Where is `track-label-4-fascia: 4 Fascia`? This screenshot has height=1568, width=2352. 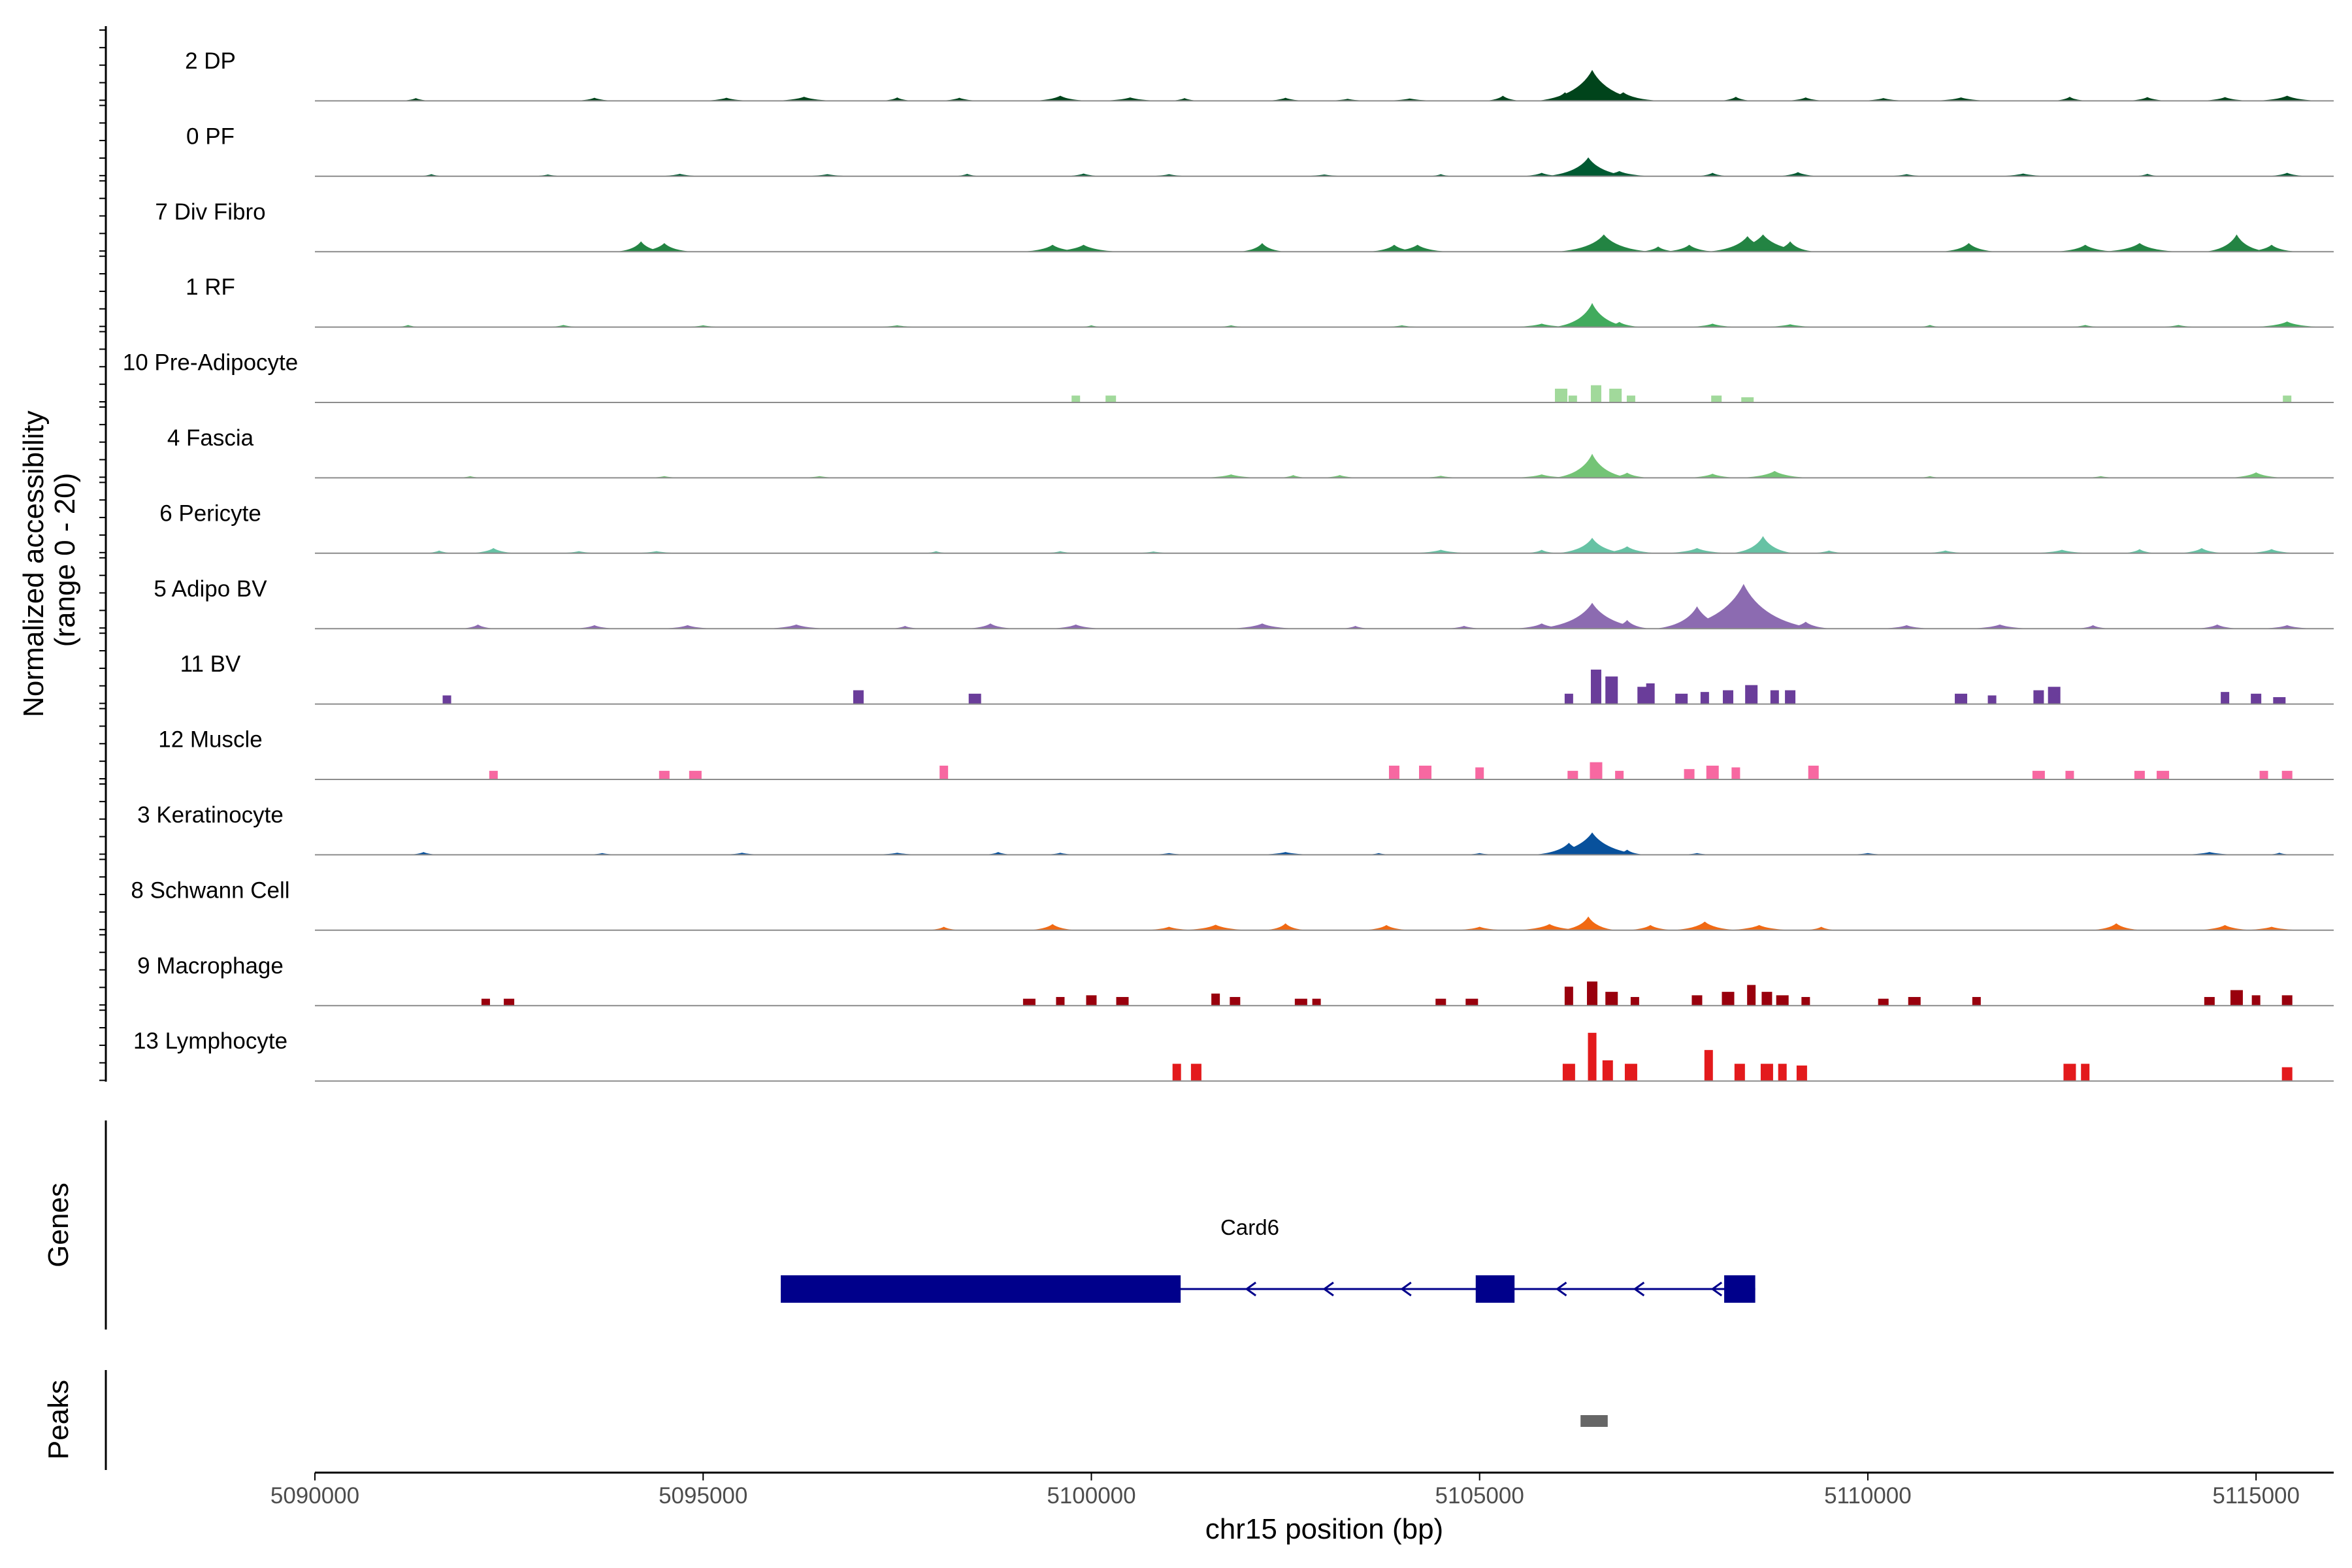
track-label-4-fascia: 4 Fascia is located at coordinates (210, 438).